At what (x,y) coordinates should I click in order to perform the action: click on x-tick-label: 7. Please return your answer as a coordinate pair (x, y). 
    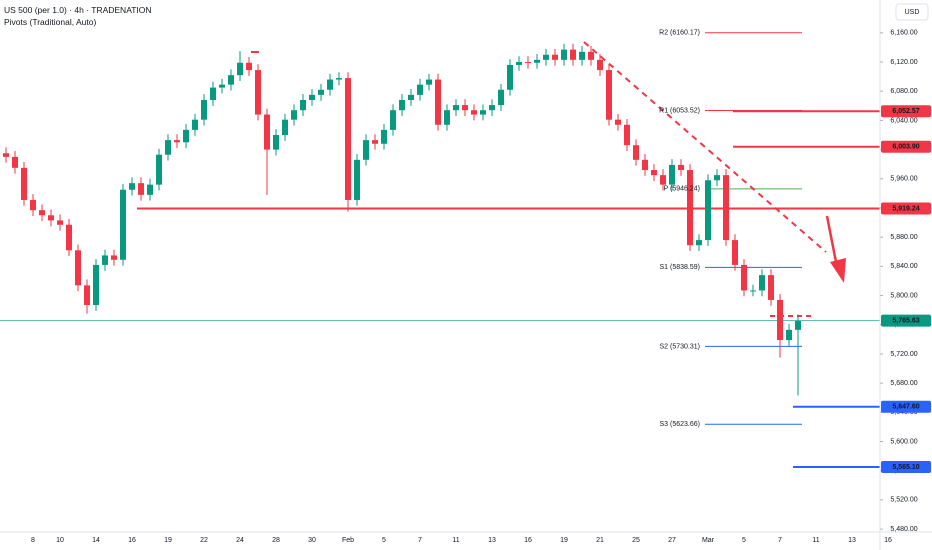
    Looking at the image, I should click on (780, 540).